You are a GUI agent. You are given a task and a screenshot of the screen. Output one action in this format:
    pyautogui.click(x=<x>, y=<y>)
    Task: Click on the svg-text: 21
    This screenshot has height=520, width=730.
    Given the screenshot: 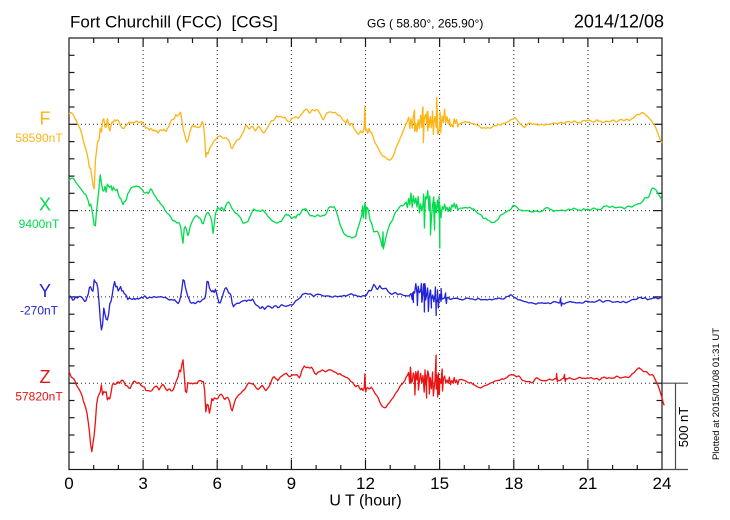 What is the action you would take?
    pyautogui.click(x=587, y=483)
    